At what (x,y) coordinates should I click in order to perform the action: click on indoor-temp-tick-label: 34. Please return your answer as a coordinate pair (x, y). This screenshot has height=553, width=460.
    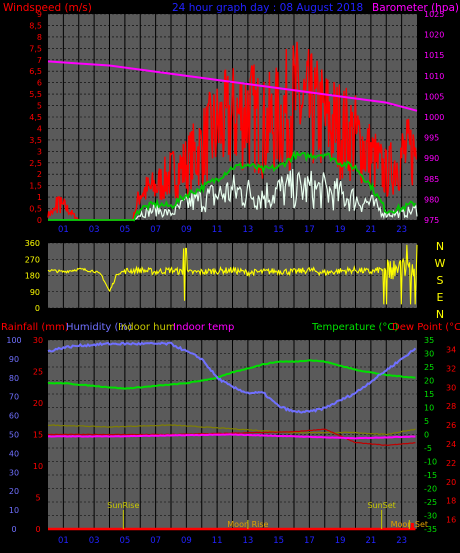
    Looking at the image, I should click on (451, 349).